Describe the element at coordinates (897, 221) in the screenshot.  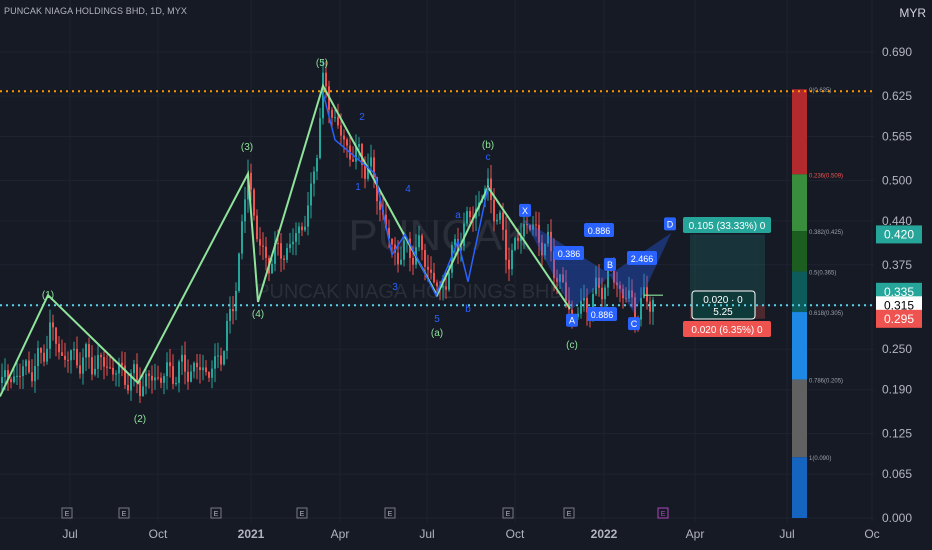
I see `y-tick-label: 0.440` at that location.